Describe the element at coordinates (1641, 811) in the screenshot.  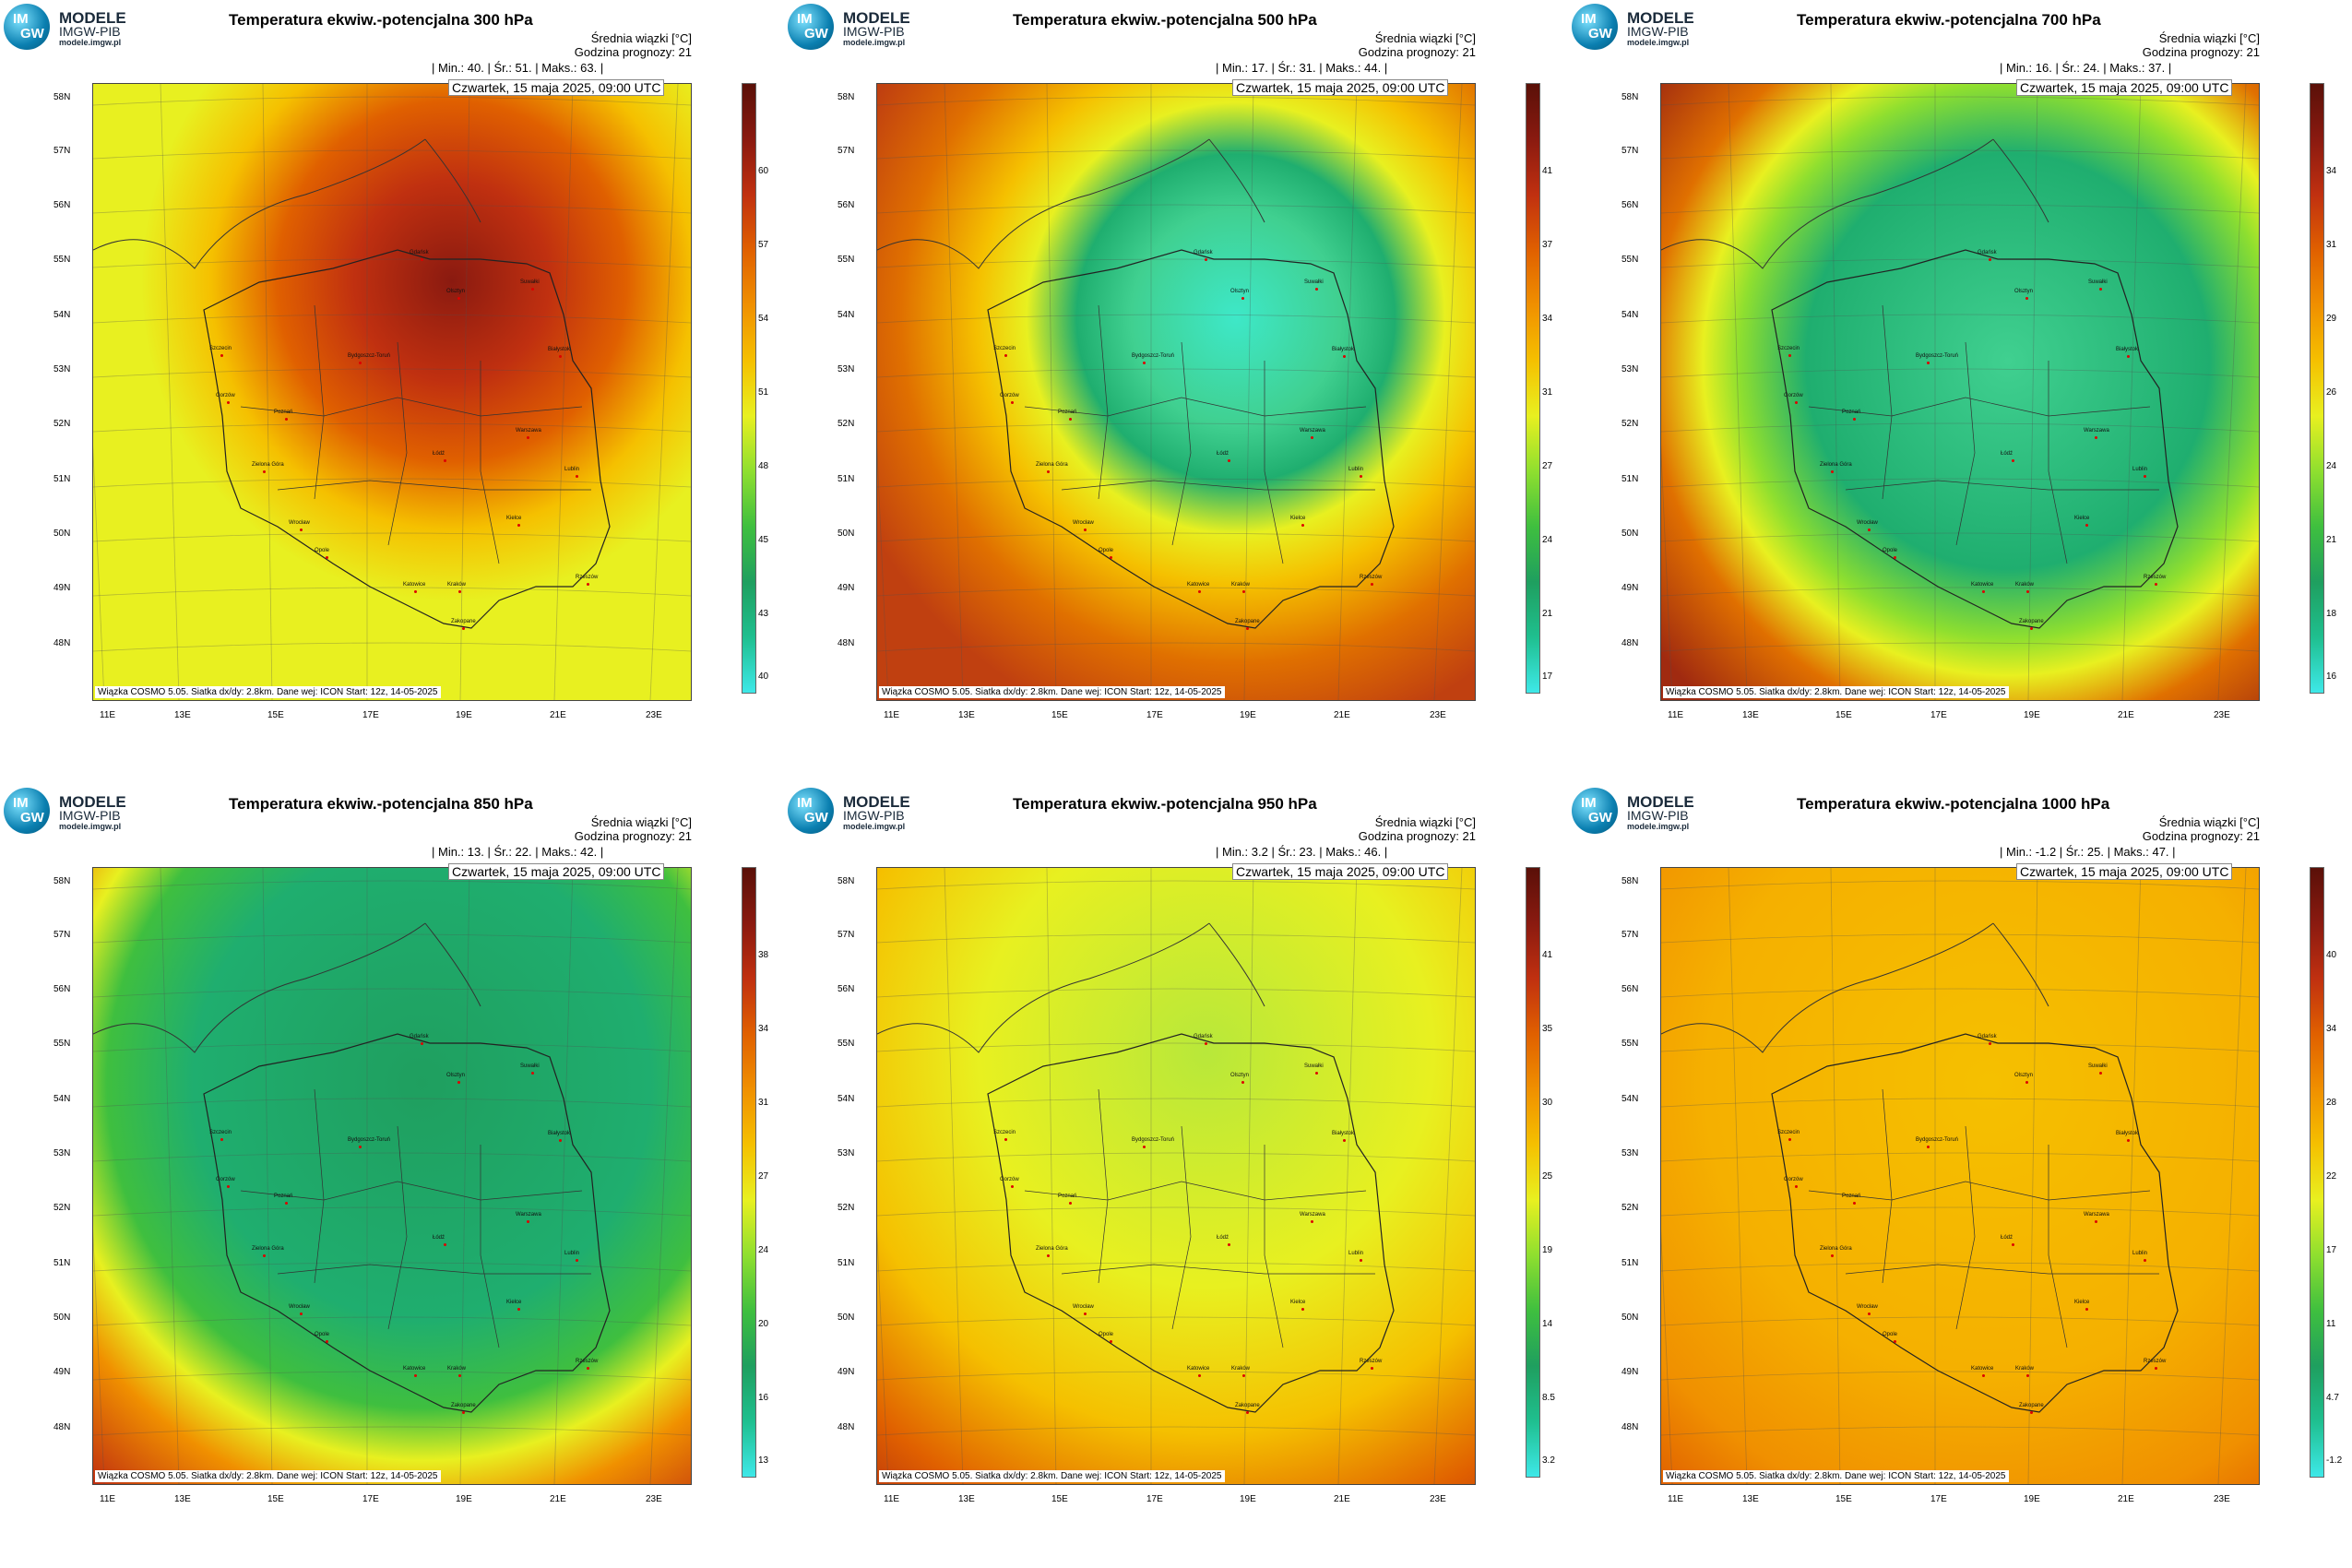
I see `imgw-logo: IM GW MODELE IMGW-PIB modele.imgw.pl` at that location.